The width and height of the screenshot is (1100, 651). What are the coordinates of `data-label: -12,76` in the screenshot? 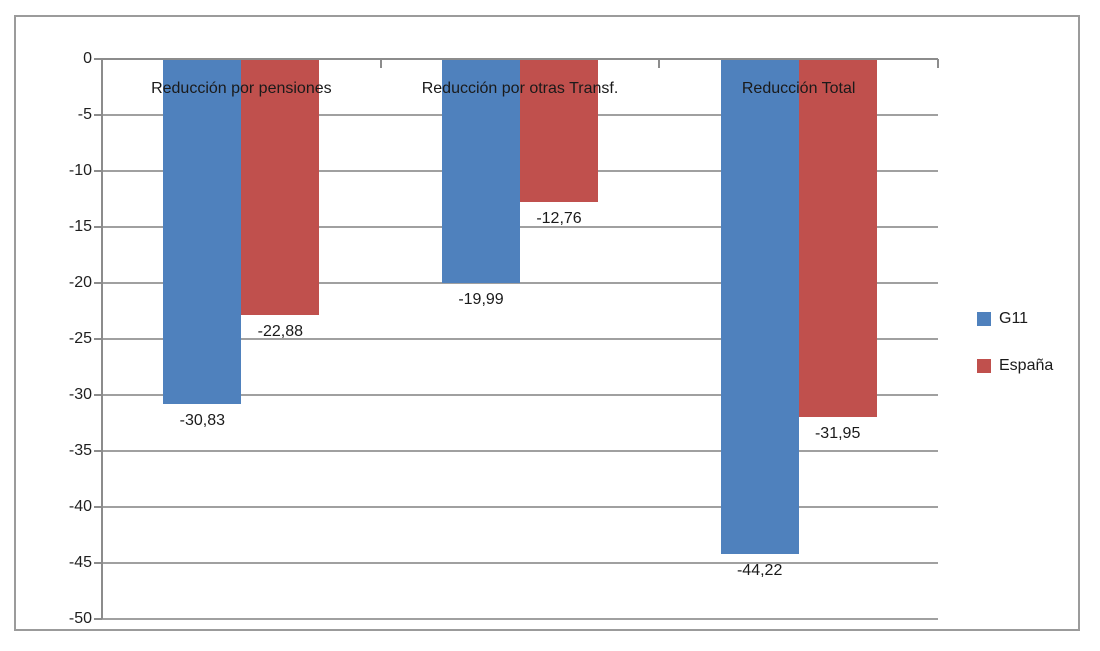 It's located at (559, 218).